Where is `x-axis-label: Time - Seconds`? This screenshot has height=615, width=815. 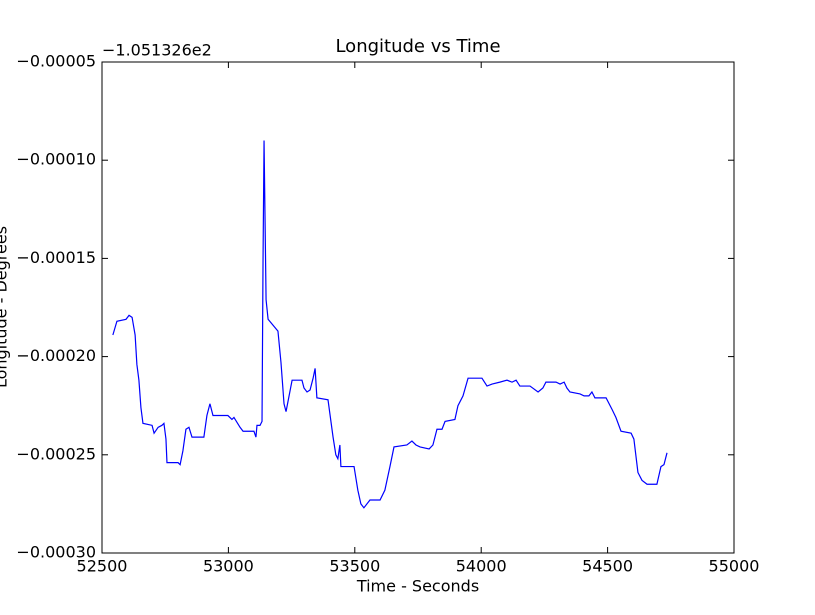
x-axis-label: Time - Seconds is located at coordinates (417, 586).